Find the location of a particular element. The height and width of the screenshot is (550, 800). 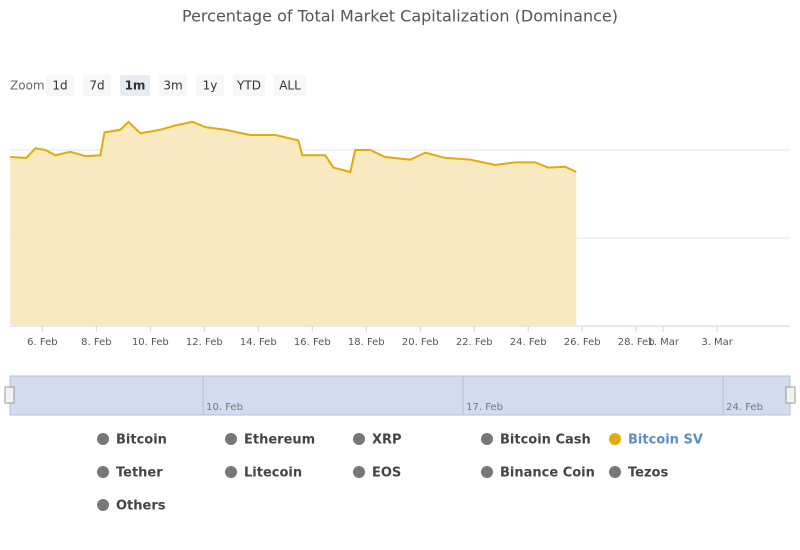

x-tick-label: 10. Feb is located at coordinates (150, 342).